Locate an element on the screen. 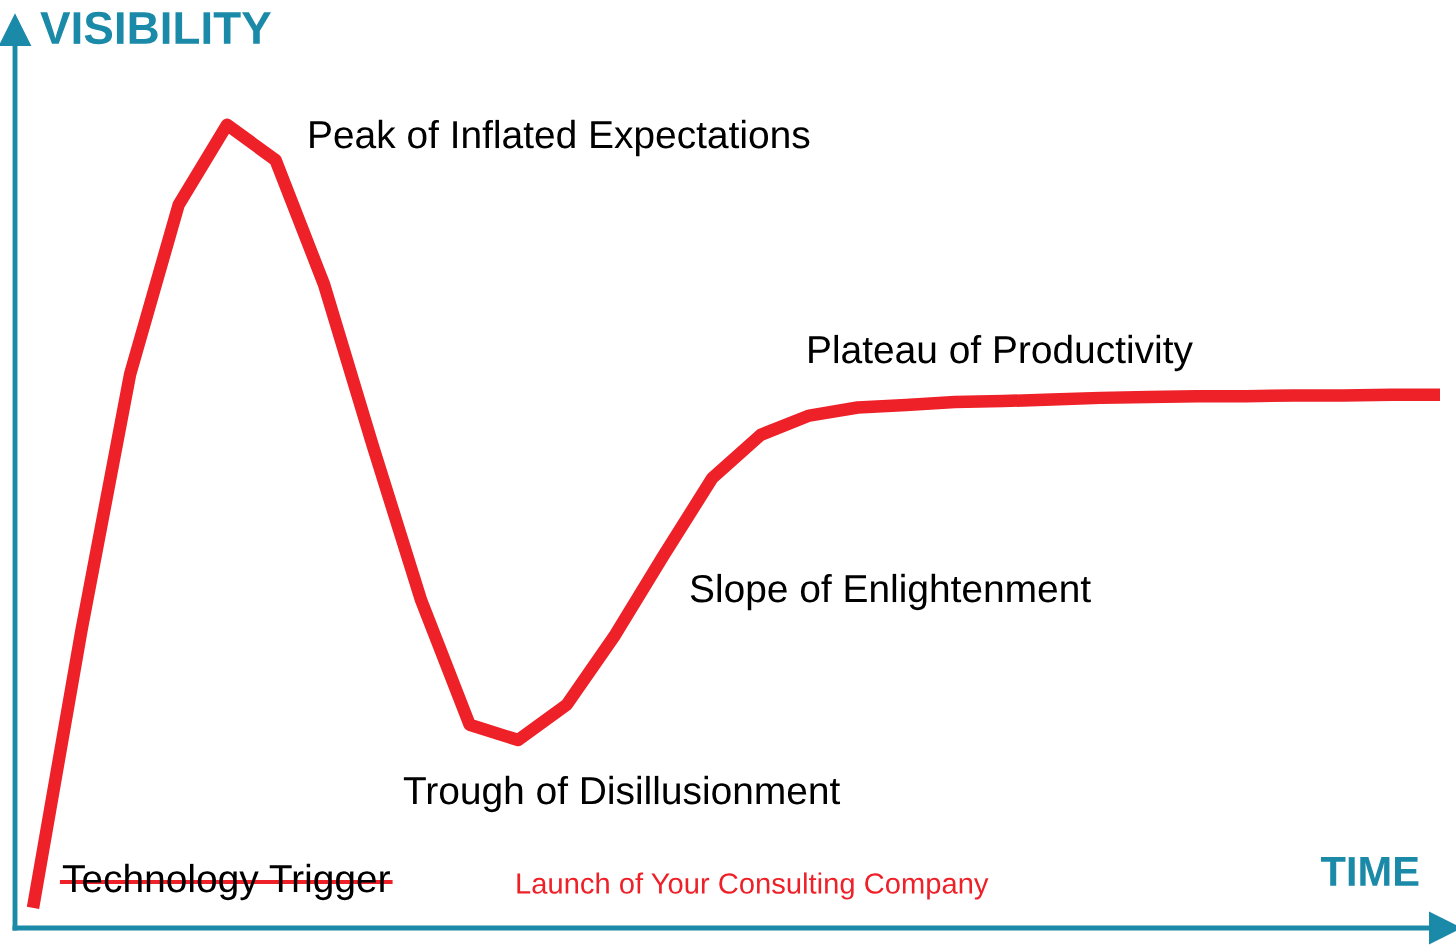  annotation: Plateau of Productivity is located at coordinates (1001, 353).